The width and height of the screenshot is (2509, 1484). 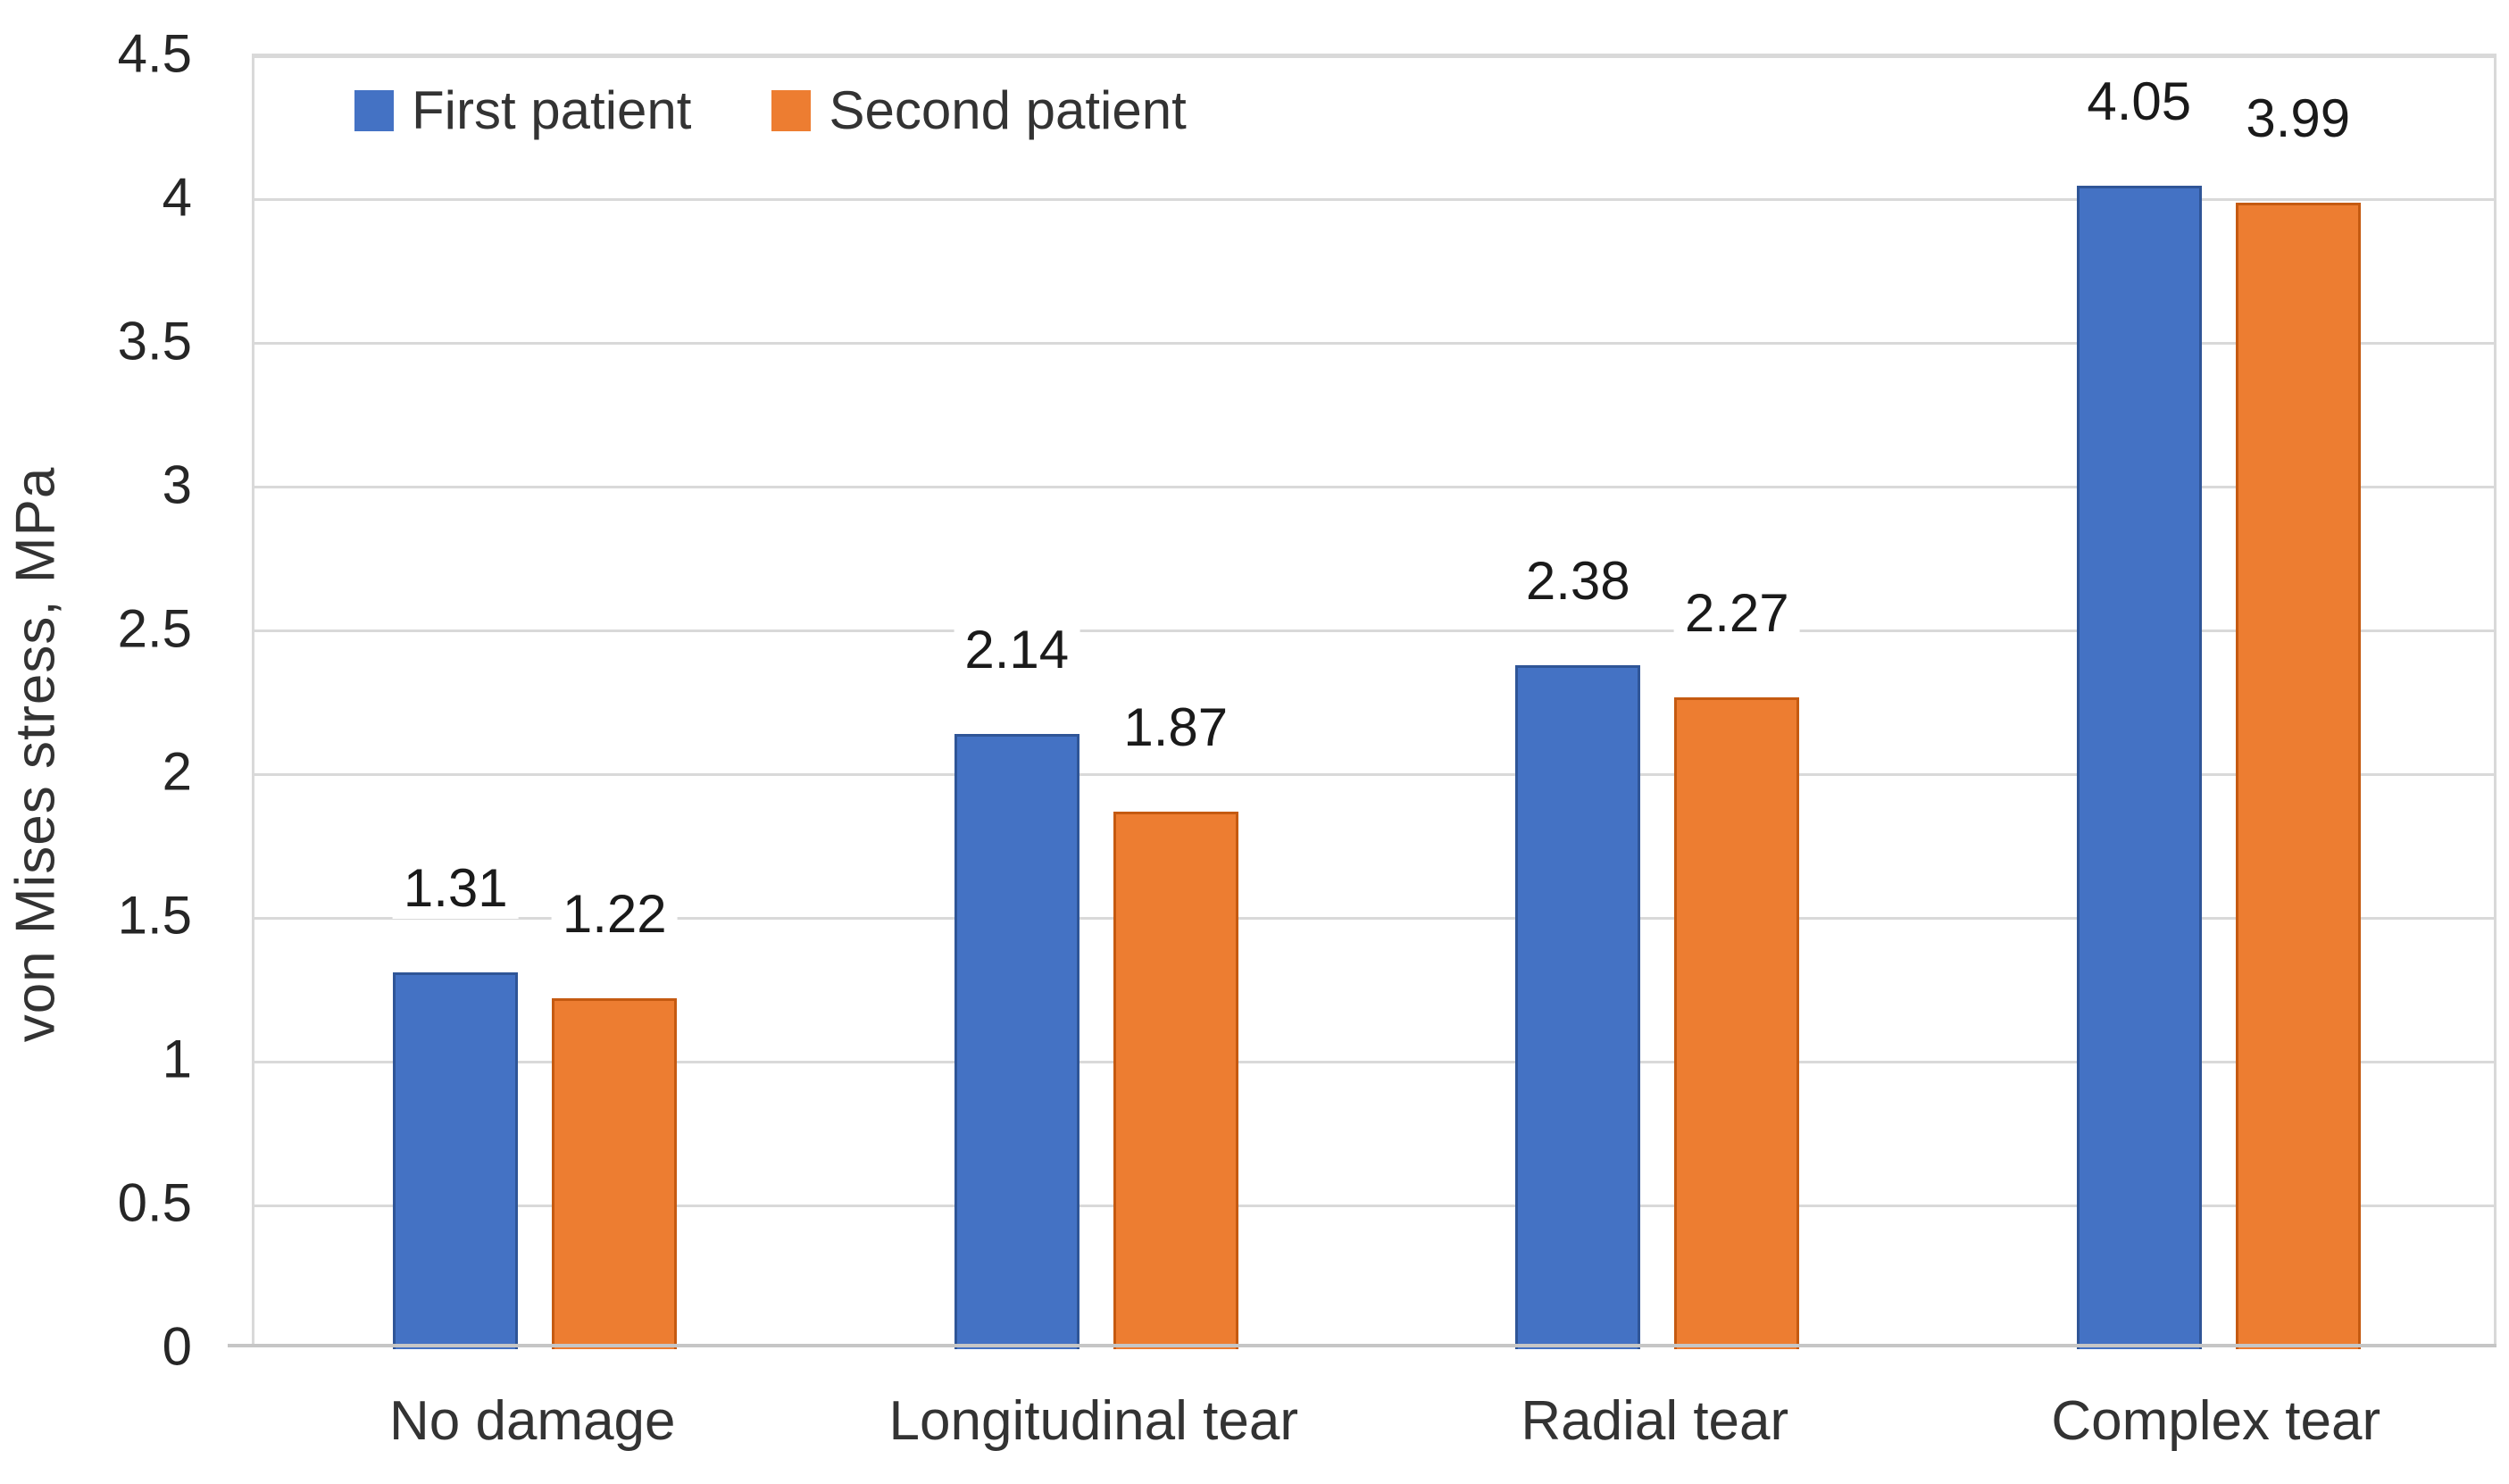 I want to click on y-tick-label: 2.5, so click(x=155, y=628).